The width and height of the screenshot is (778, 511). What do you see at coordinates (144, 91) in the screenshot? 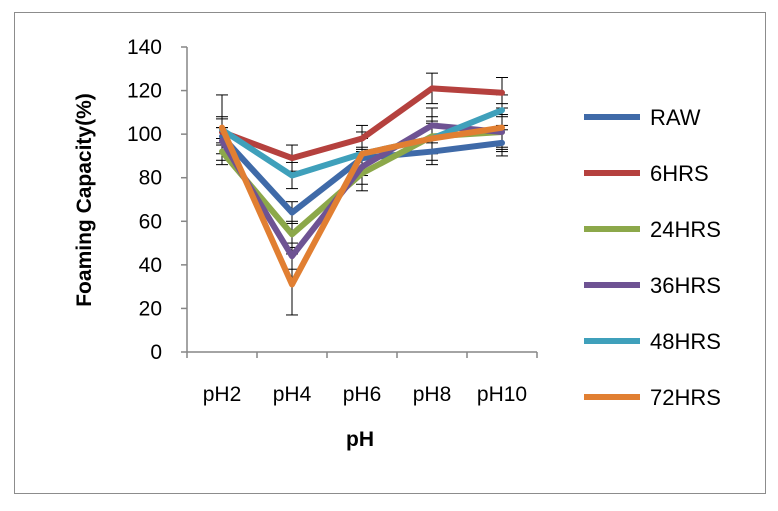
I see `y-tick-label: 120` at bounding box center [144, 91].